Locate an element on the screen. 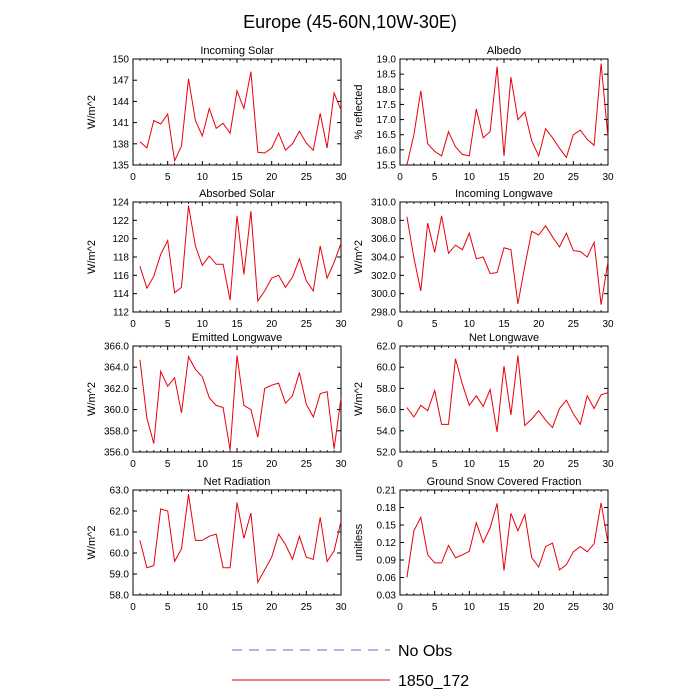  y-tick-label: 56.0 is located at coordinates (387, 410).